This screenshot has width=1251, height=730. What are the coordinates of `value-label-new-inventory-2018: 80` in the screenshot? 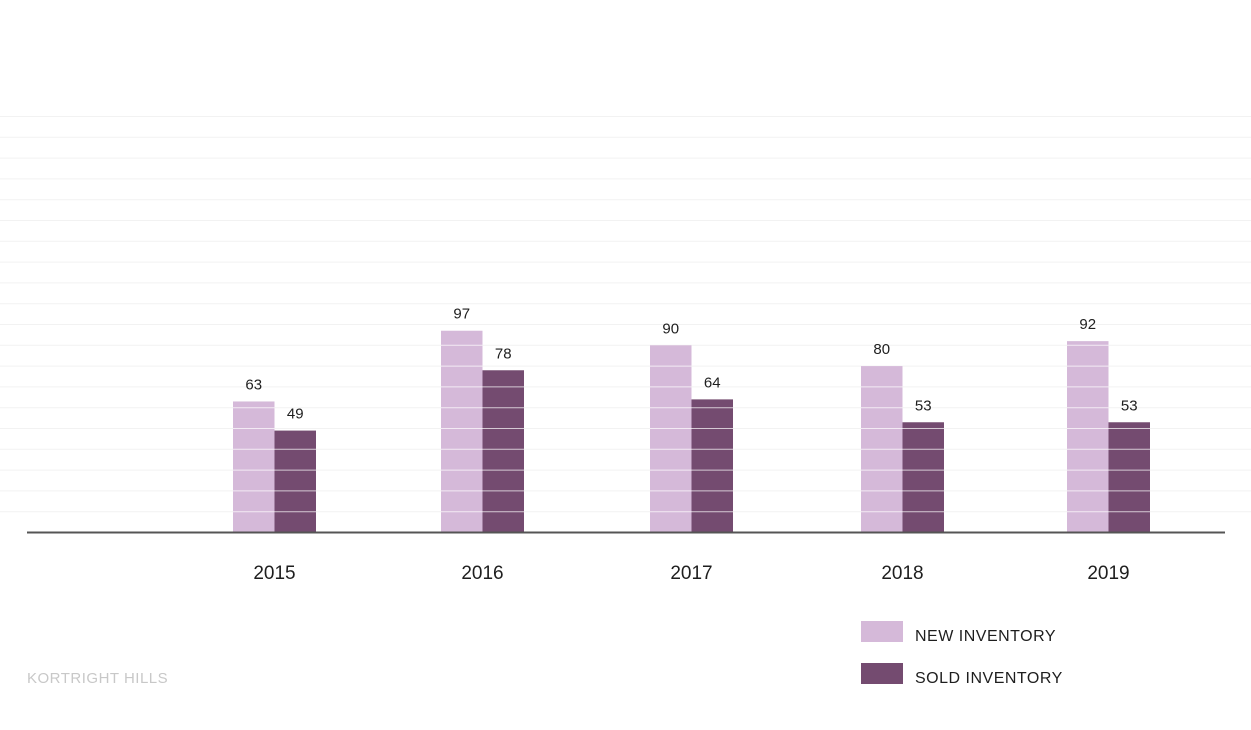 It's located at (881, 349).